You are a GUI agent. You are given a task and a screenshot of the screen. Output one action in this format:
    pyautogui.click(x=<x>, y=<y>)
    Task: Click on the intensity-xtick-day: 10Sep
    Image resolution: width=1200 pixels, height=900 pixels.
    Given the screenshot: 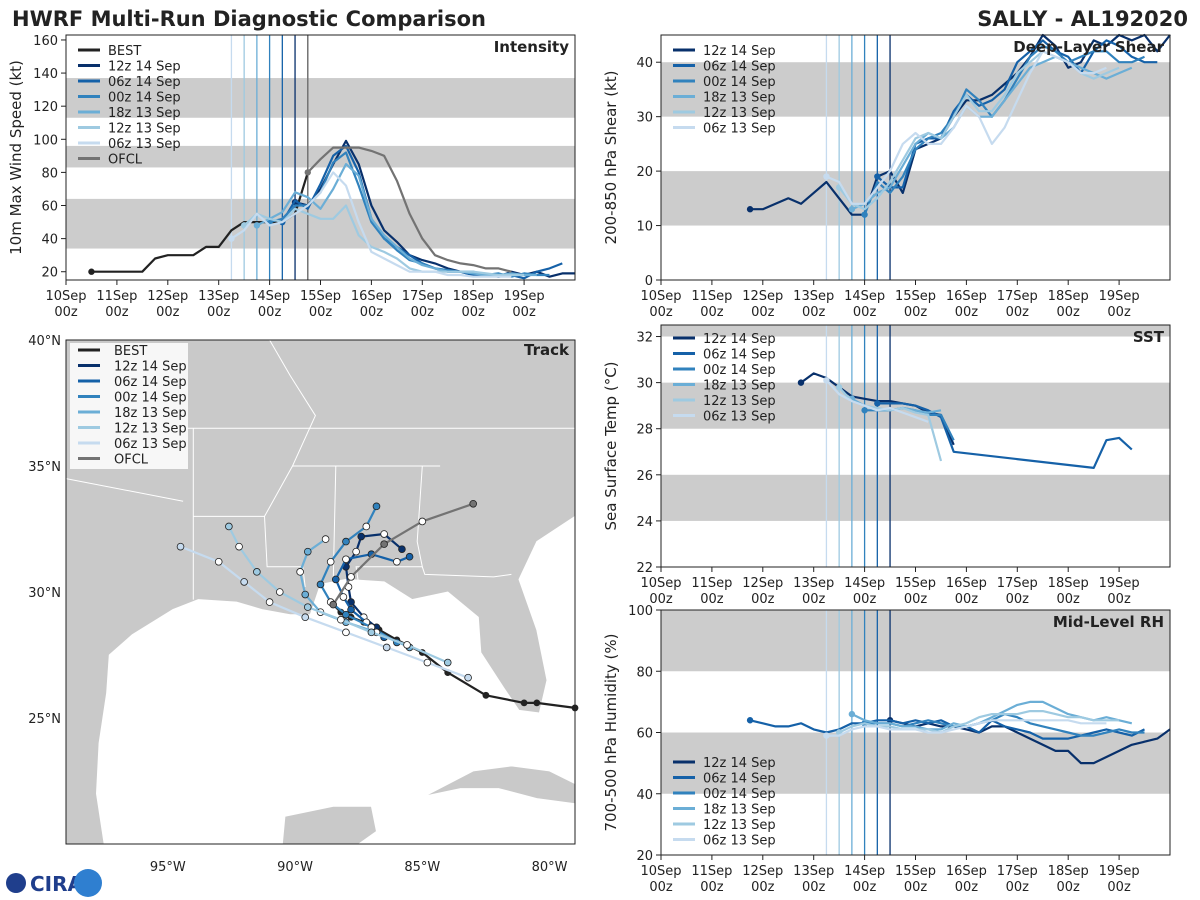 What is the action you would take?
    pyautogui.click(x=65, y=296)
    